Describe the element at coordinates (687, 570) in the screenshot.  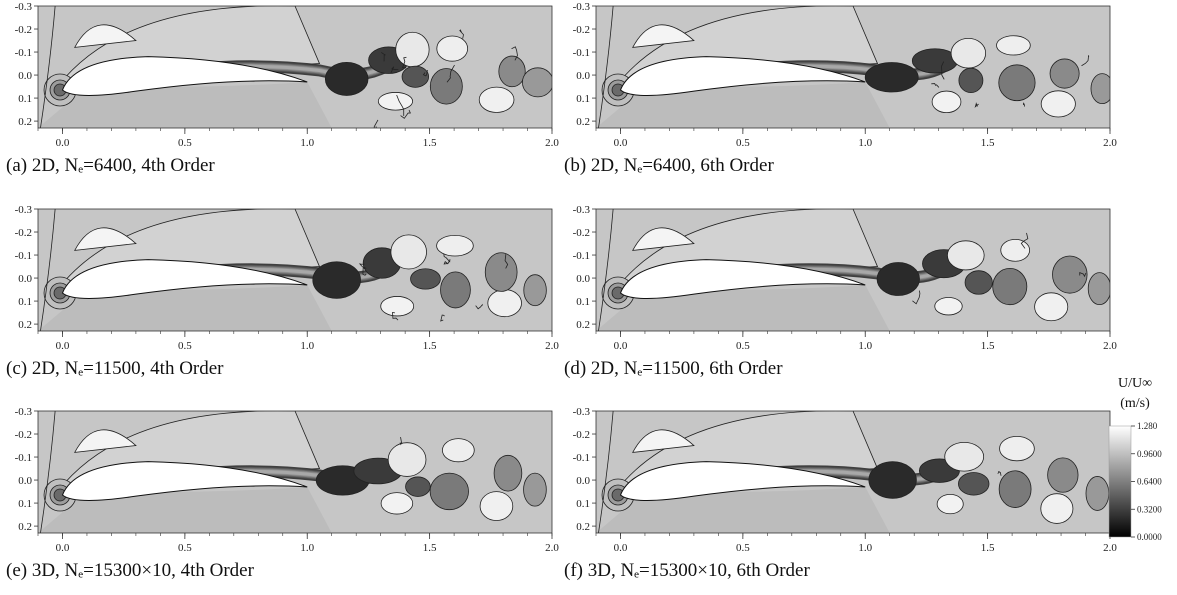
I see `caption-f: (f) 3D, Nₑ=15300×10, 6th Order` at that location.